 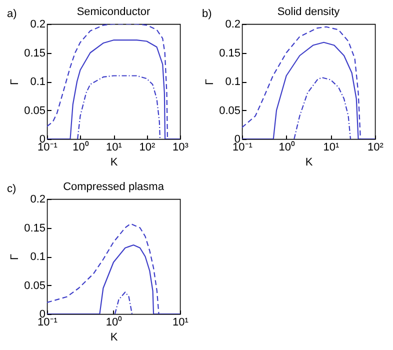 I want to click on chart-title: Solid density, so click(x=308, y=12).